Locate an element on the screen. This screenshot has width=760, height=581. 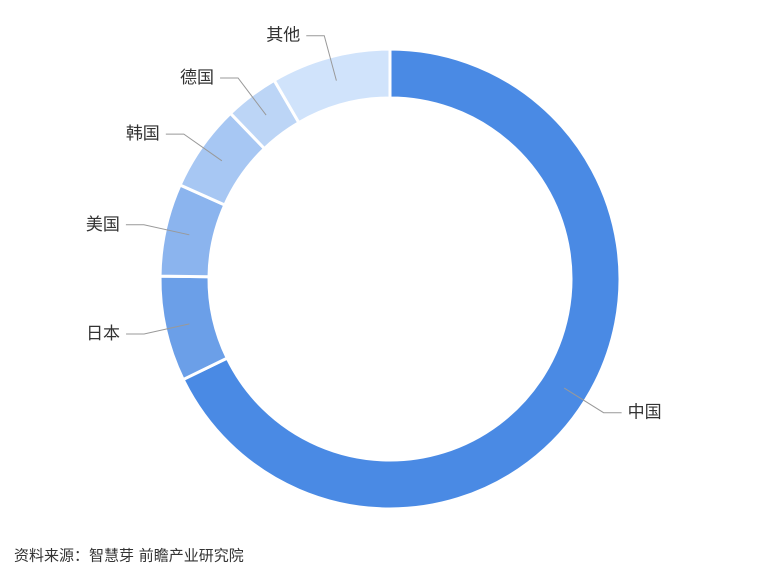
slice-label: 美国 is located at coordinates (103, 225).